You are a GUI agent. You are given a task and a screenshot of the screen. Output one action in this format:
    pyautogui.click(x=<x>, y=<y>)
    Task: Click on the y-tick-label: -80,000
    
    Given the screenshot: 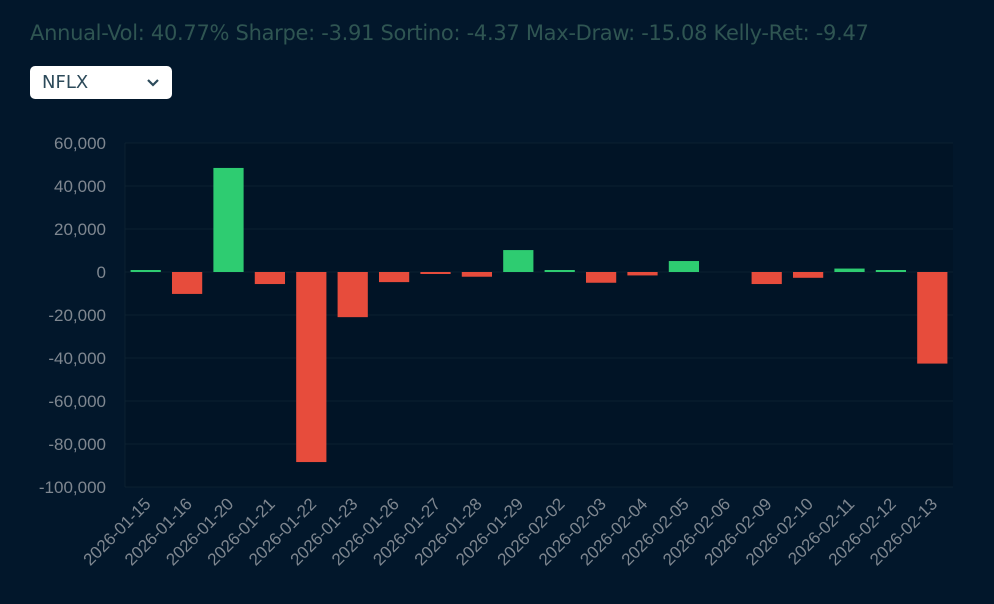 What is the action you would take?
    pyautogui.click(x=77, y=444)
    